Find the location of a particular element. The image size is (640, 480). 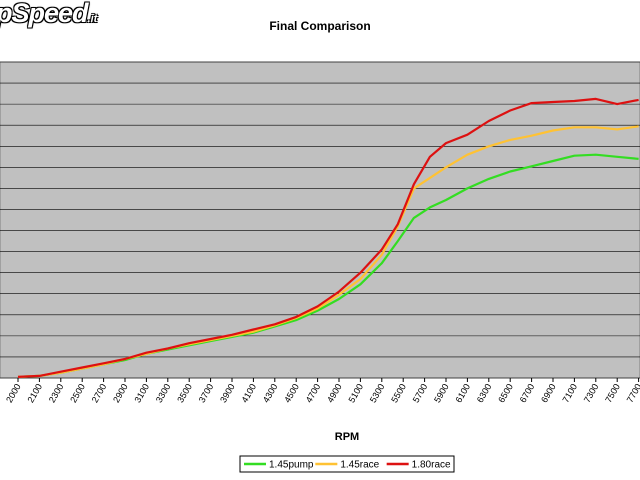

x-tick-label: 2300 is located at coordinates (56, 393).